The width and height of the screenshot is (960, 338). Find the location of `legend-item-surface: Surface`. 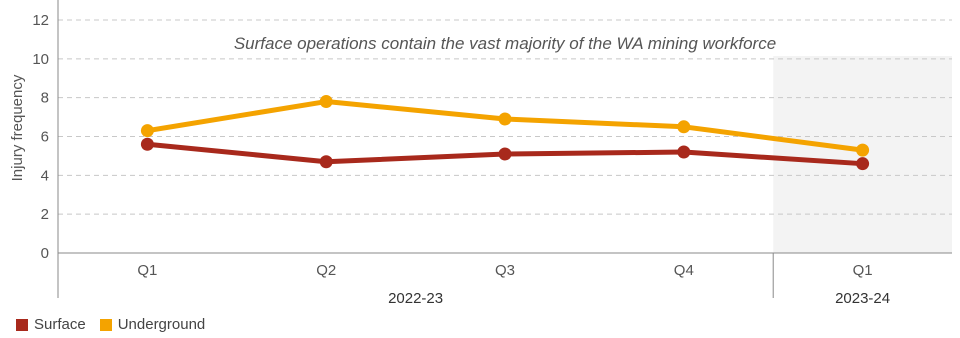

legend-item-surface: Surface is located at coordinates (51, 324).